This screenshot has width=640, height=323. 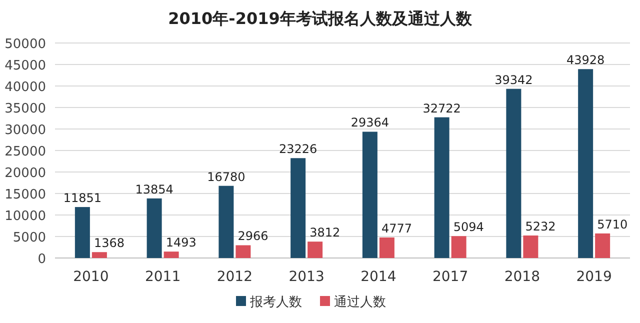 I want to click on legend-label: 通过人数, so click(x=360, y=302).